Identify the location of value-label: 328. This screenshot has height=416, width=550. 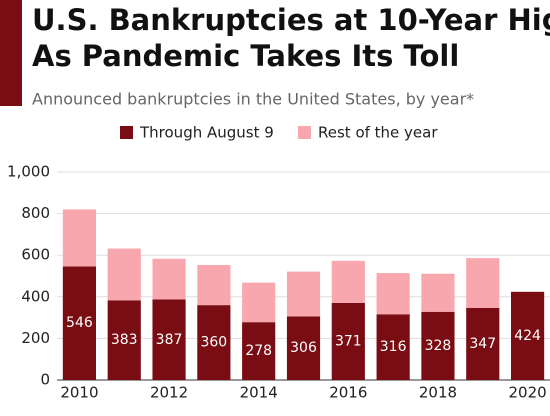
(438, 346).